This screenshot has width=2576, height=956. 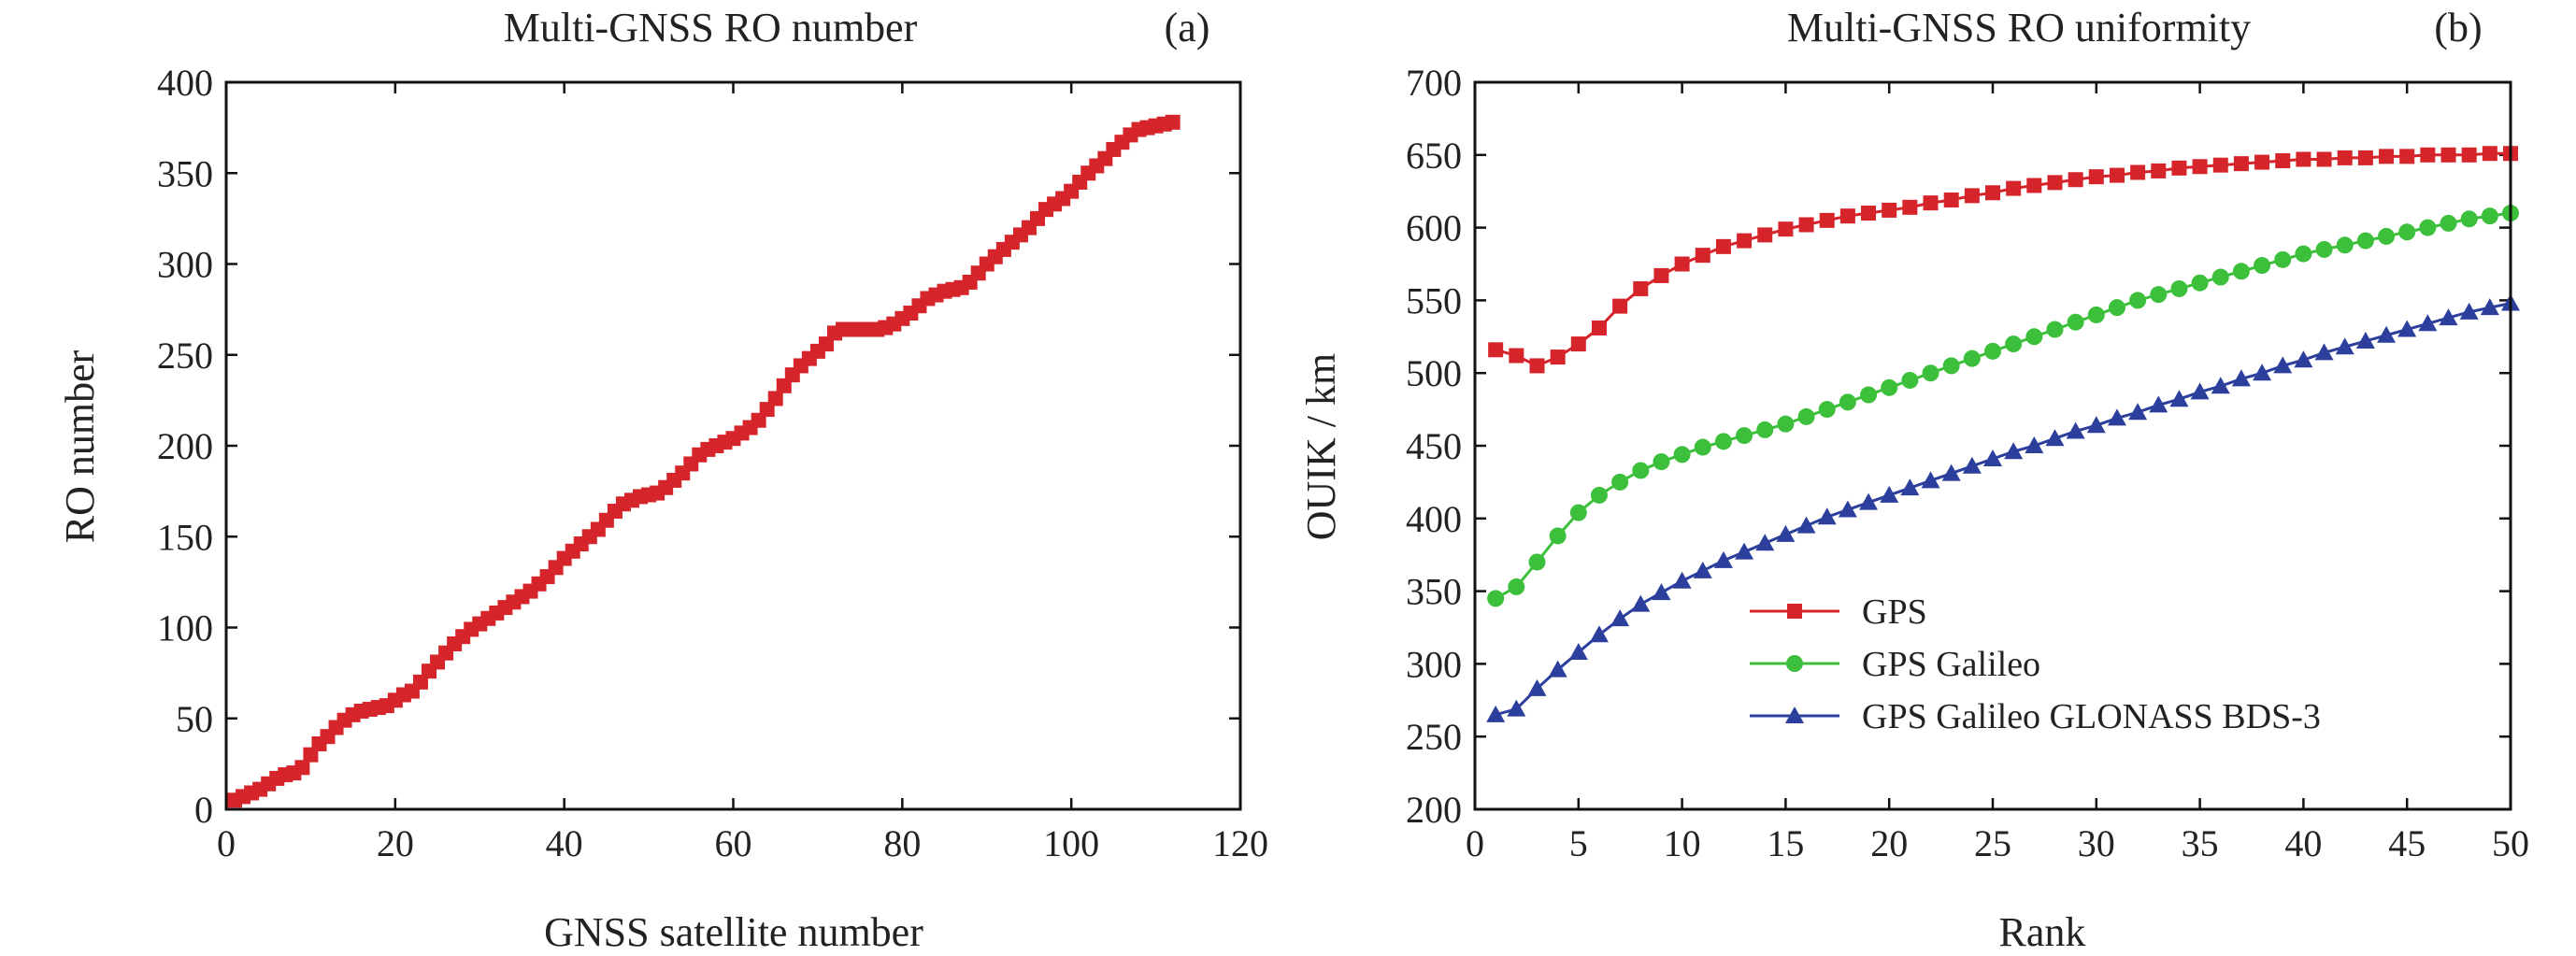 I want to click on panel-a-xtick-label-4: 80, so click(x=902, y=843).